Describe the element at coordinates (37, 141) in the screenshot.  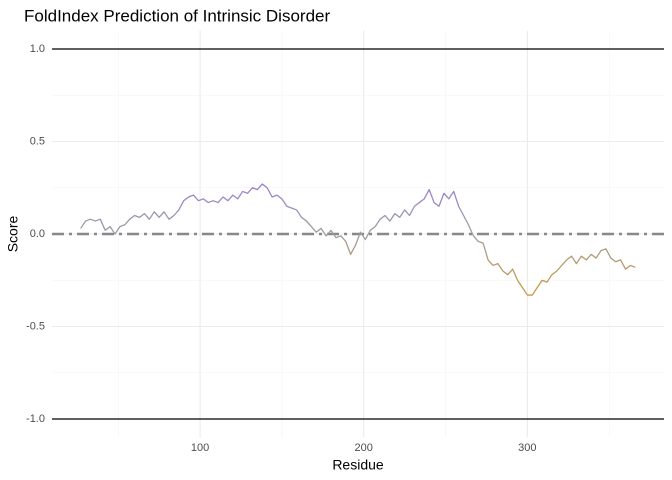
I see `y-tick-label: 0.5` at that location.